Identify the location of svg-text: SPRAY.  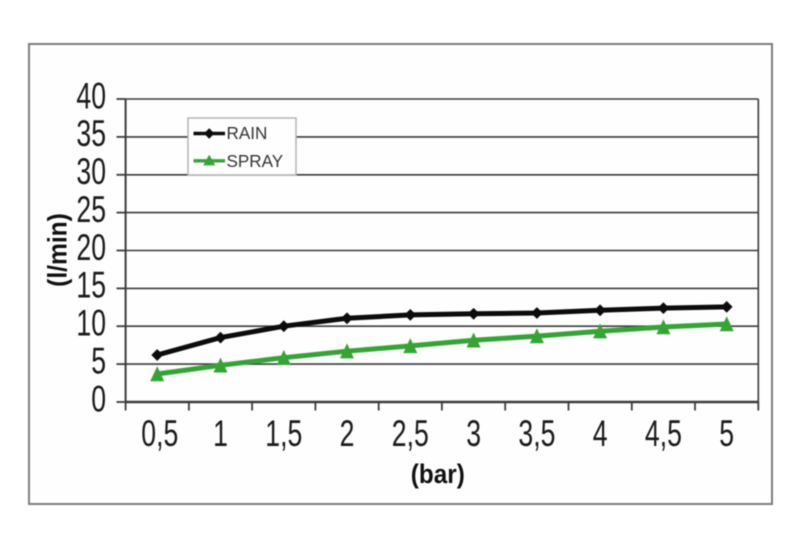
(255, 161).